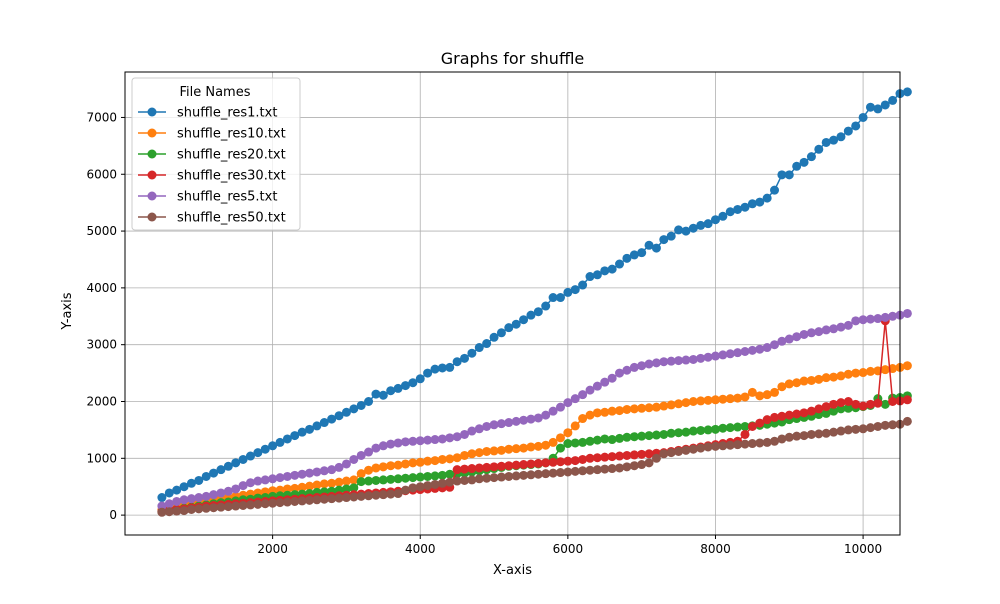 This screenshot has width=1000, height=604. What do you see at coordinates (715, 549) in the screenshot?
I see `x-tick-label: 8000` at bounding box center [715, 549].